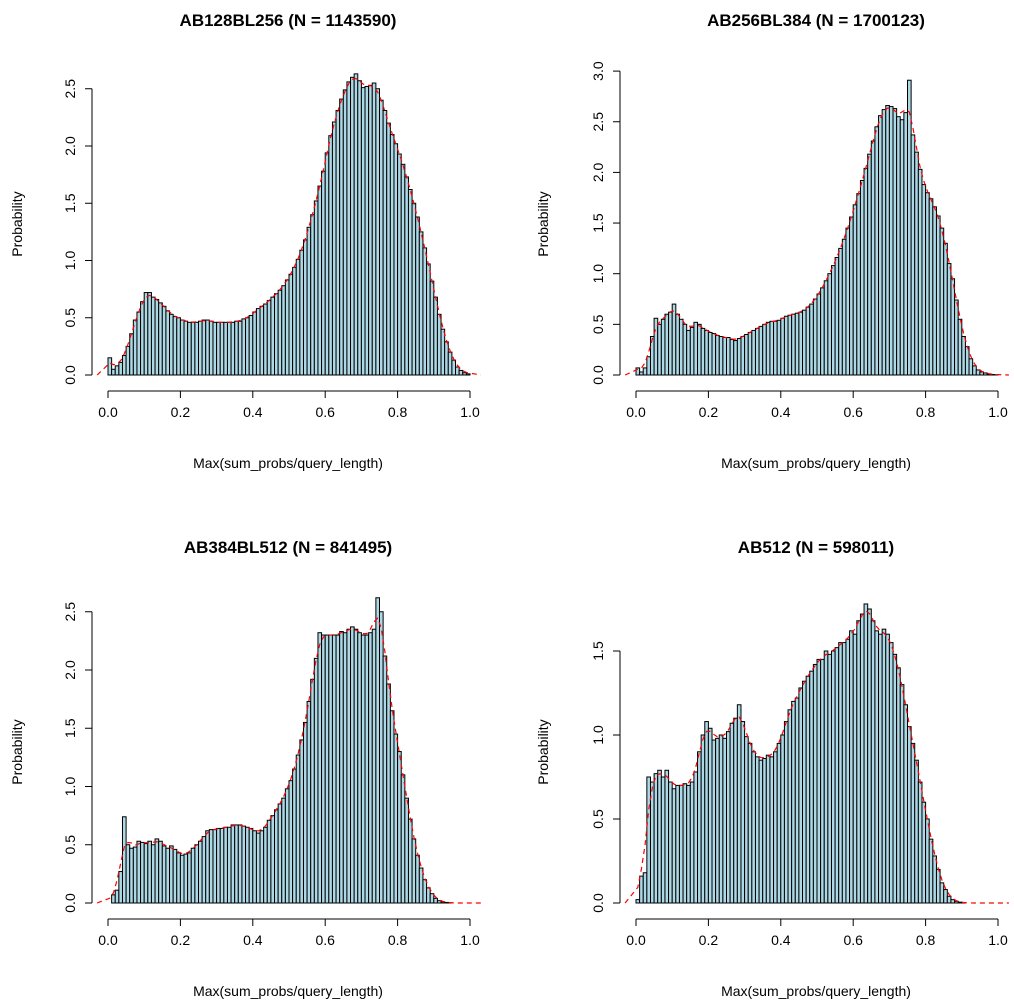  I want to click on x-tick-label: 0.0, so click(108, 412).